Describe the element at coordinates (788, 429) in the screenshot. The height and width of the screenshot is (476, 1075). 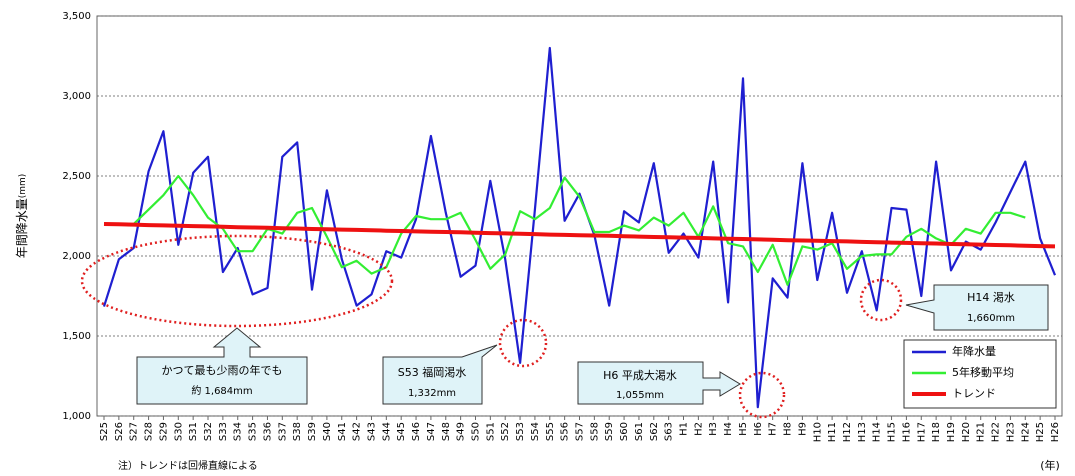
I see `x-tick-label: H8` at that location.